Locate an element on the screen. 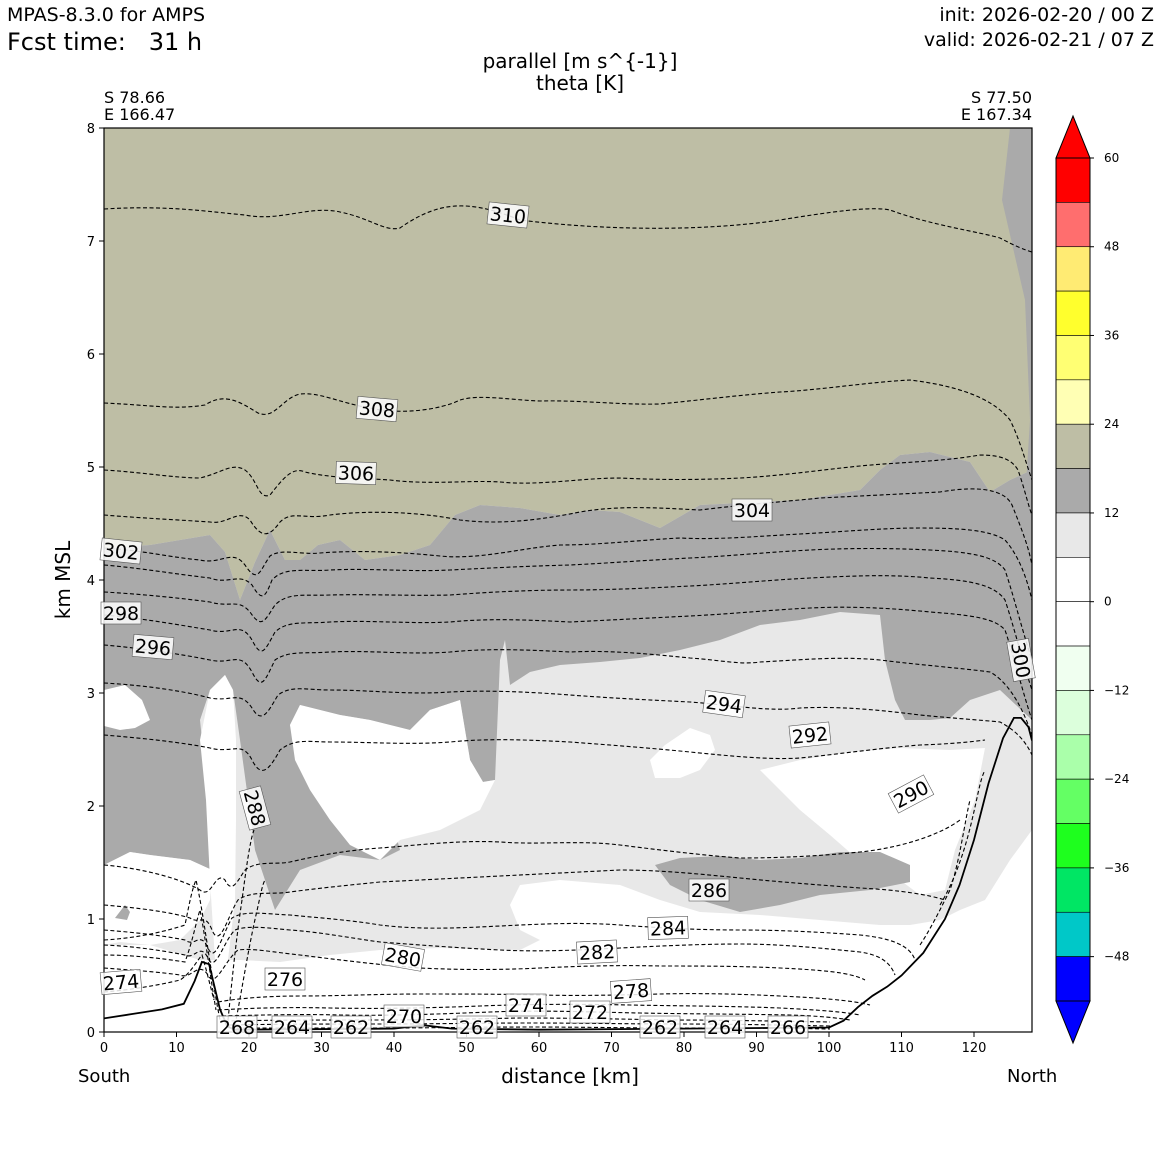  forecast-time-label: Fcst time: is located at coordinates (66, 42).